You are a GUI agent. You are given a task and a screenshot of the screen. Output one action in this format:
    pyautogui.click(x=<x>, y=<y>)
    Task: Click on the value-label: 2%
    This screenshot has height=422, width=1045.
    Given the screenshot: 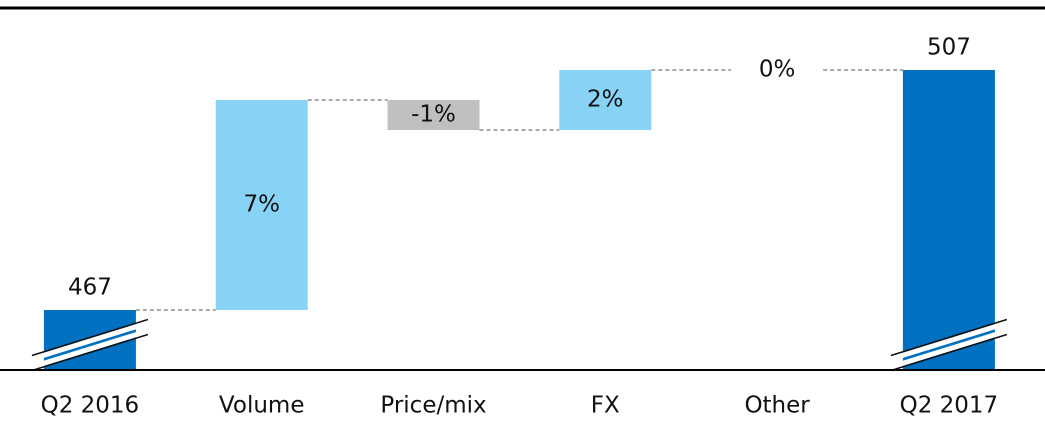 What is the action you would take?
    pyautogui.click(x=605, y=100)
    